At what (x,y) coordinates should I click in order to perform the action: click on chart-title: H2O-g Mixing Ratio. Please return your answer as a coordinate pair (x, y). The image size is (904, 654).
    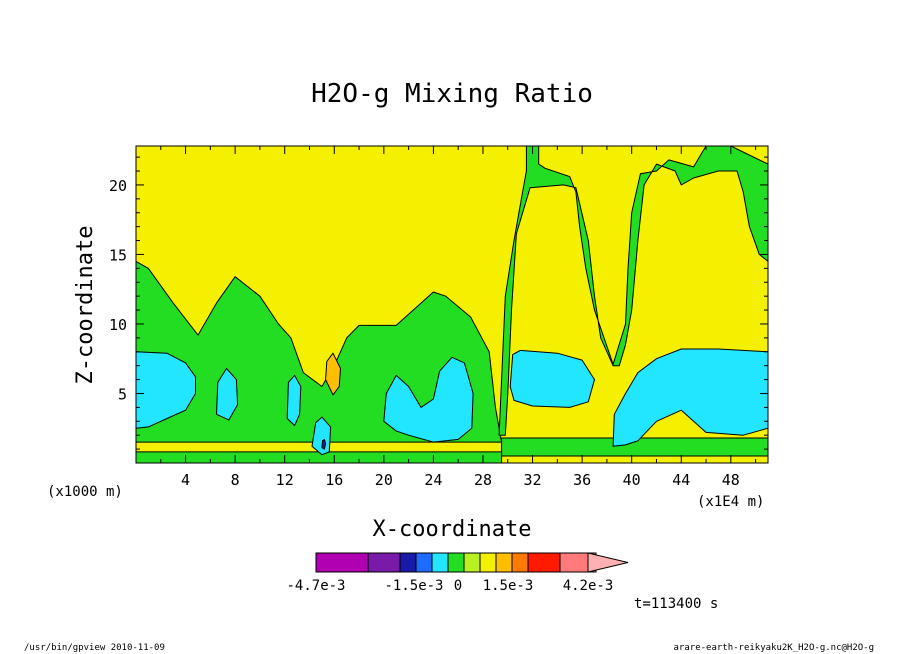
    Looking at the image, I should click on (452, 94).